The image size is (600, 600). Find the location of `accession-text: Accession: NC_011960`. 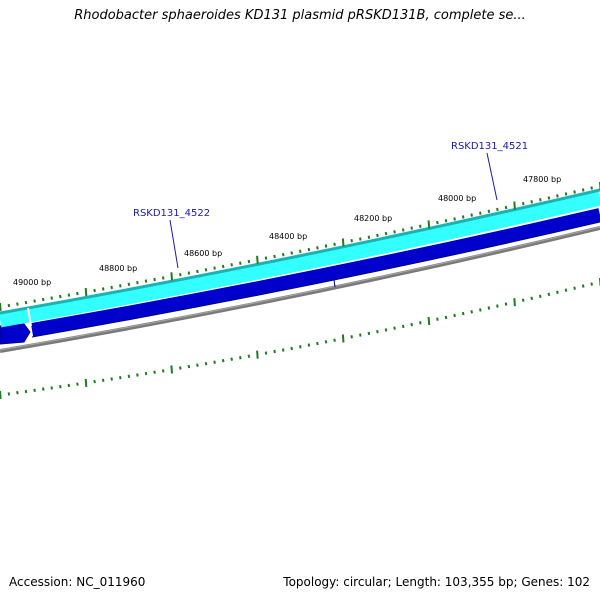

accession-text: Accession: NC_011960 is located at coordinates (77, 582).